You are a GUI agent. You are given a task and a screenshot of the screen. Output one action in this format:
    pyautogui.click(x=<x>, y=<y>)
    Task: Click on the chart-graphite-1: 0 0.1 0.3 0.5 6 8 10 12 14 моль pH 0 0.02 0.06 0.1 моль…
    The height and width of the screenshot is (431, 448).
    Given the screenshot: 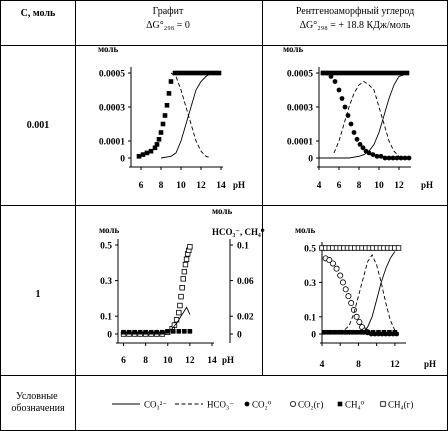 What is the action you would take?
    pyautogui.click(x=182, y=286)
    